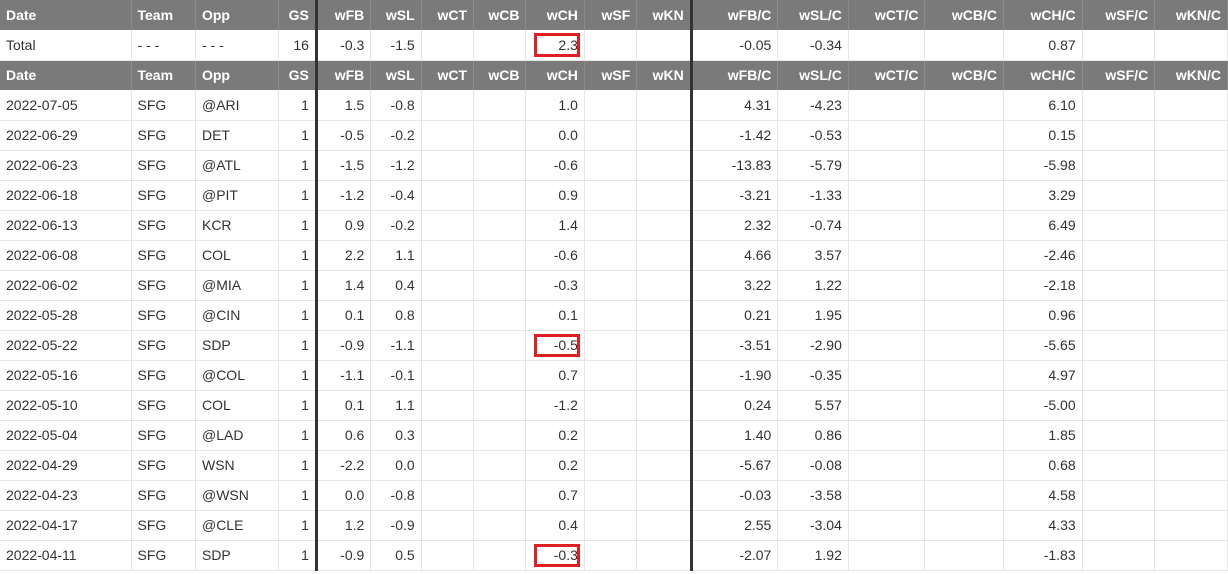 This screenshot has height=574, width=1228. I want to click on cell-wfb-per-c: 0.21, so click(734, 315).